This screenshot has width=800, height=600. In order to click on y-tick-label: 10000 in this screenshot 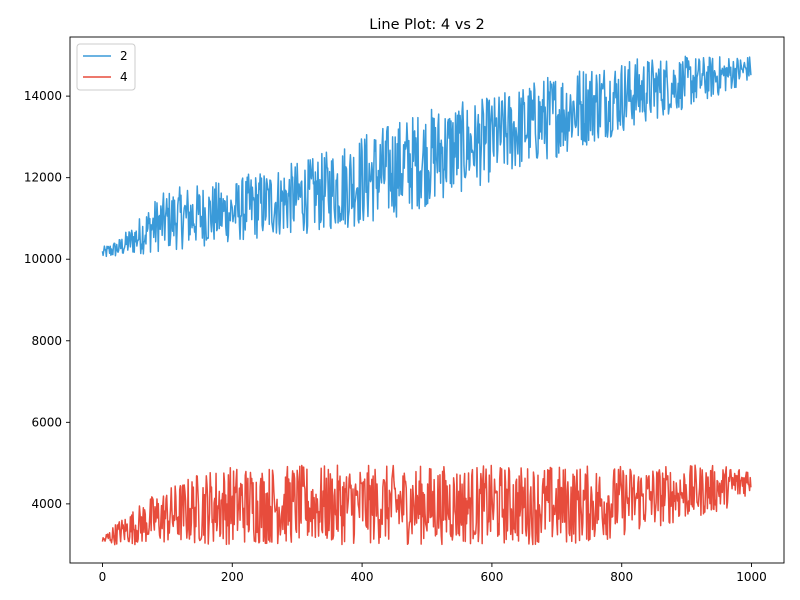, I will do `click(43, 259)`.